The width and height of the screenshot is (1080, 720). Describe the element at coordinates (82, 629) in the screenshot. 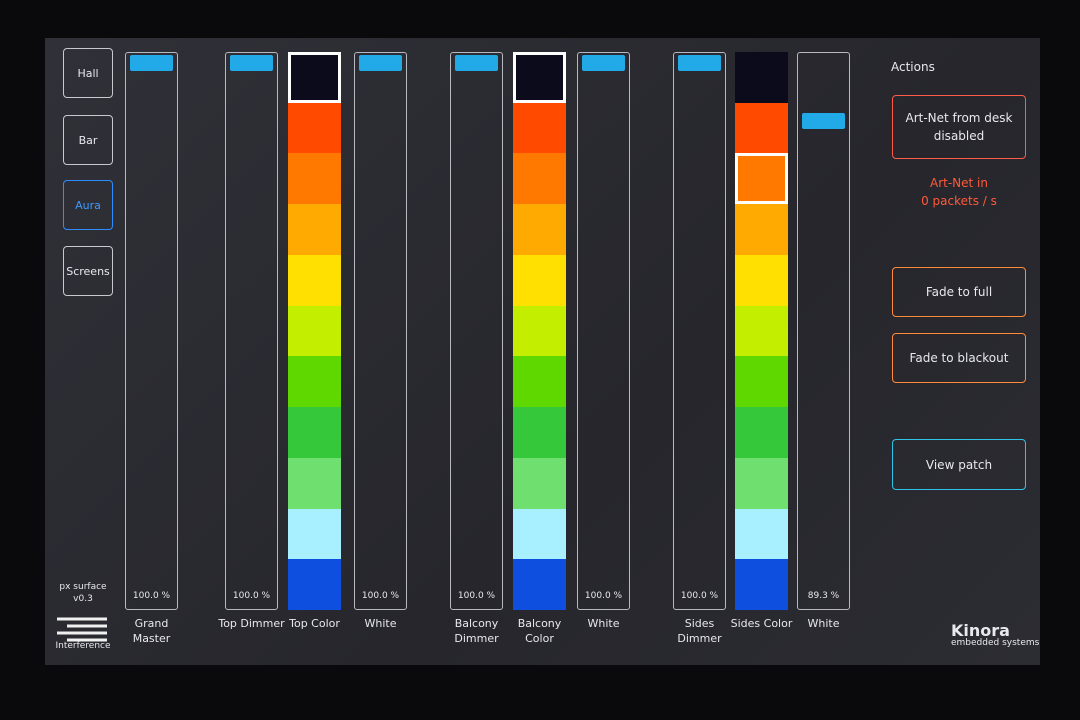

I see `logo-mark` at that location.